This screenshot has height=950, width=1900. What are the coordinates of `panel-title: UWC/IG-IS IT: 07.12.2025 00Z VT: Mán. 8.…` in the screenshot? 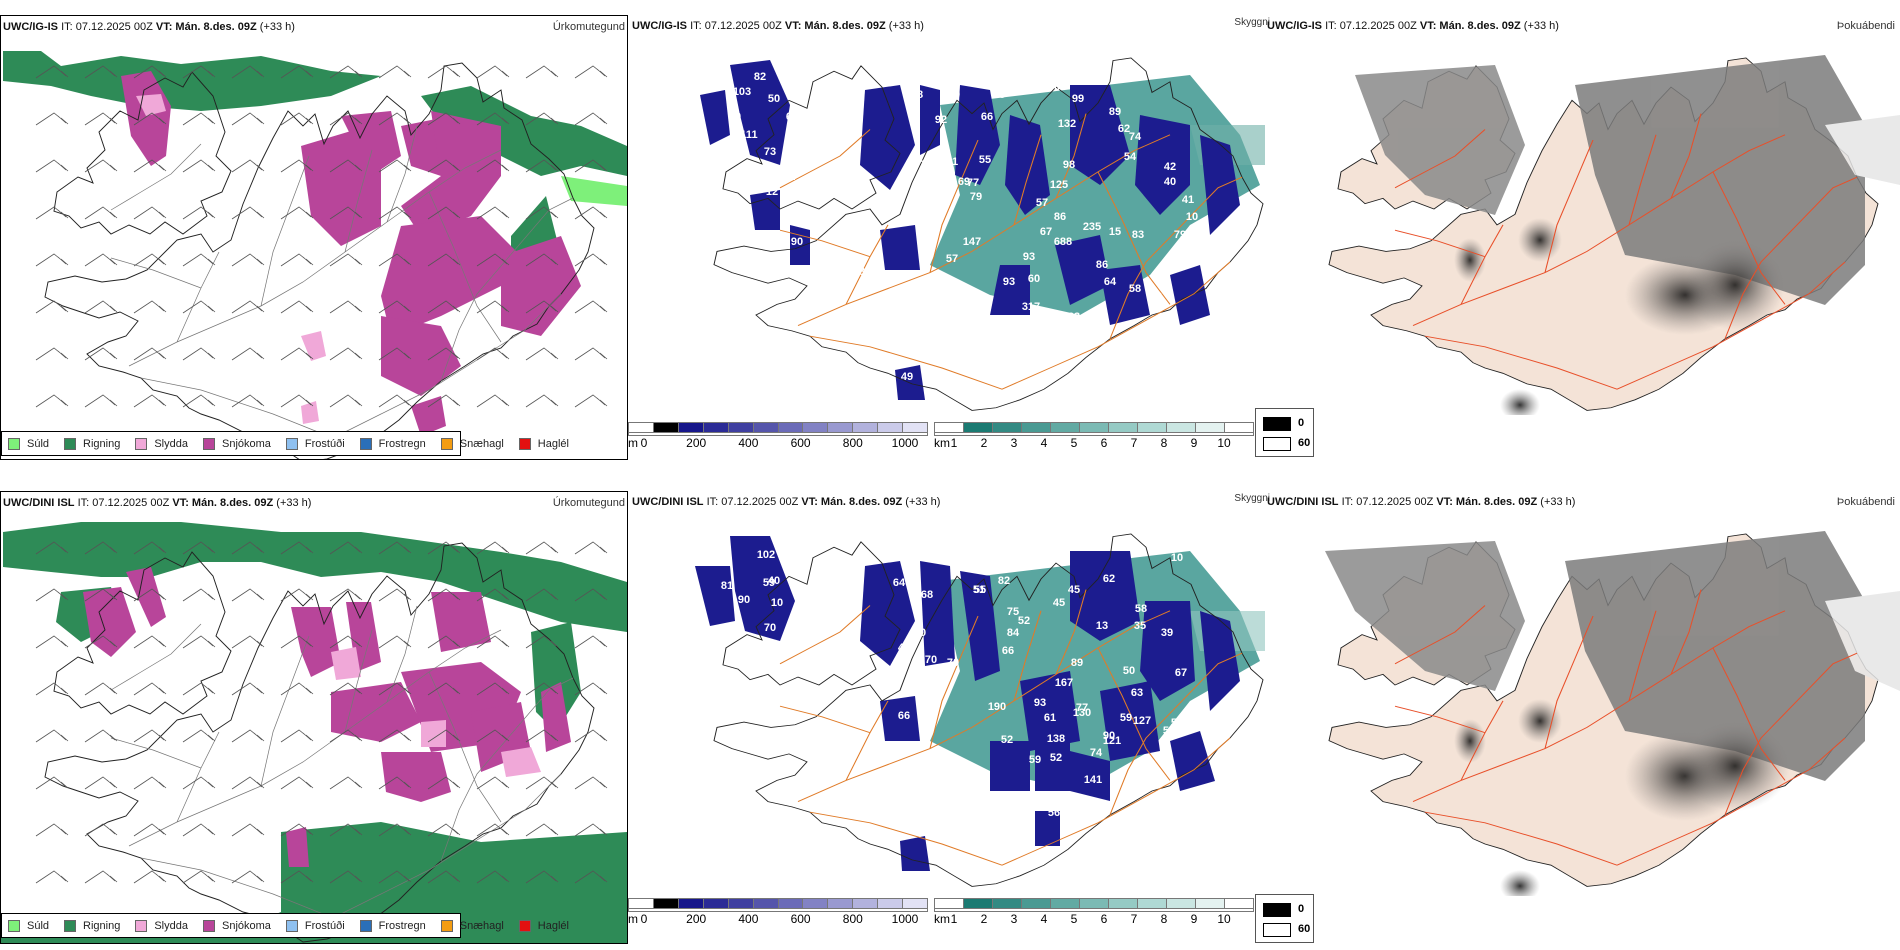 It's located at (778, 26).